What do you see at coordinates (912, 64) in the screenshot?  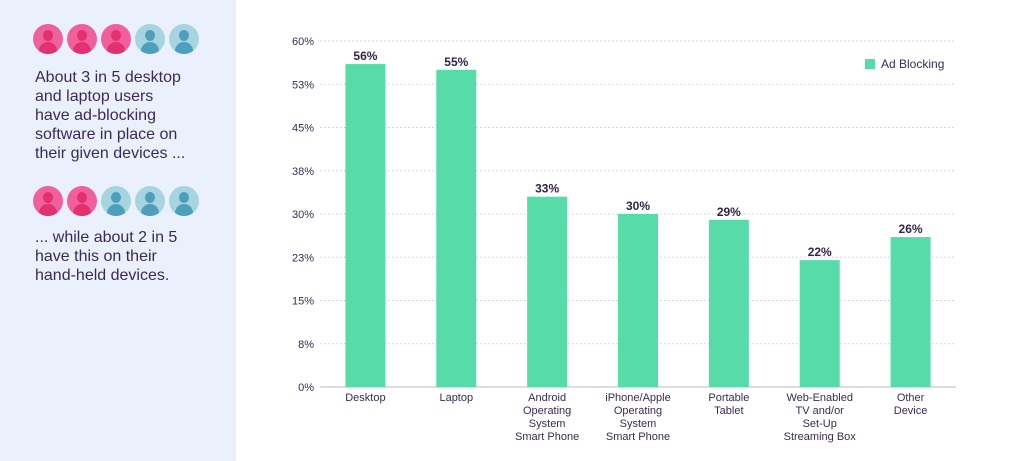 I see `legend-label: Ad Blocking` at bounding box center [912, 64].